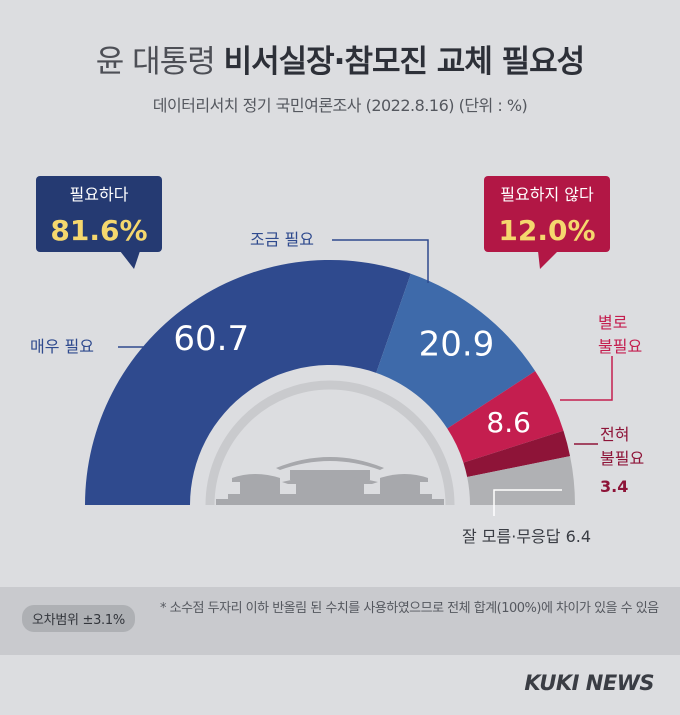 Image resolution: width=680 pixels, height=715 pixels. Describe the element at coordinates (340, 105) in the screenshot. I see `chart-subtitle: 데이터리서치 정기 국민여론조사 (2022.8.16) (단위 : %)` at that location.